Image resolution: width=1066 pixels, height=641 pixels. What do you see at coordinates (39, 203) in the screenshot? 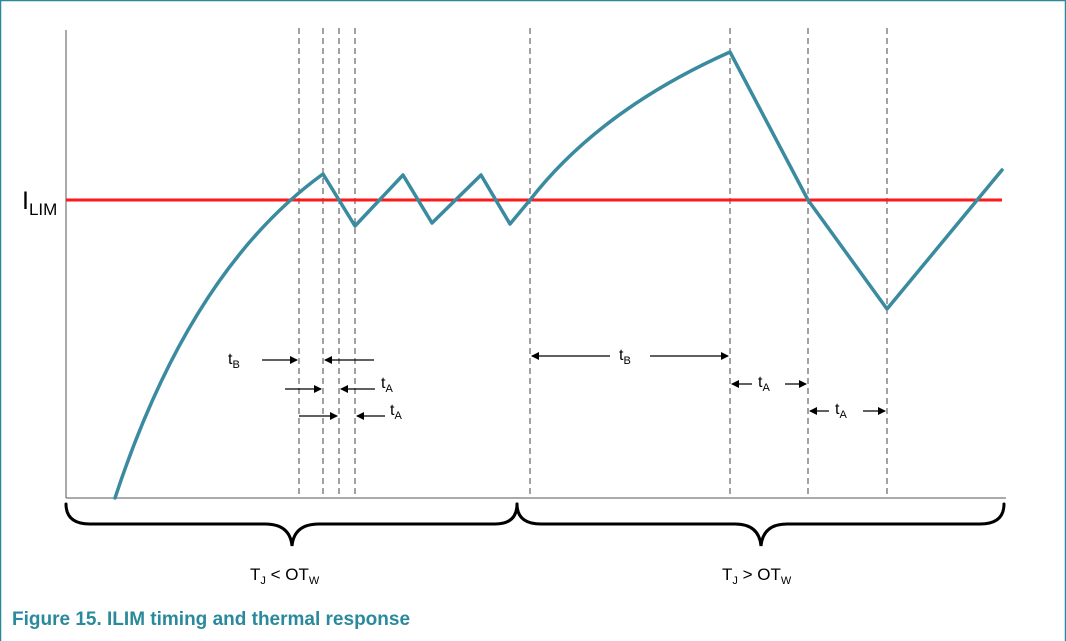
I see `ilim-label: ILIM` at bounding box center [39, 203].